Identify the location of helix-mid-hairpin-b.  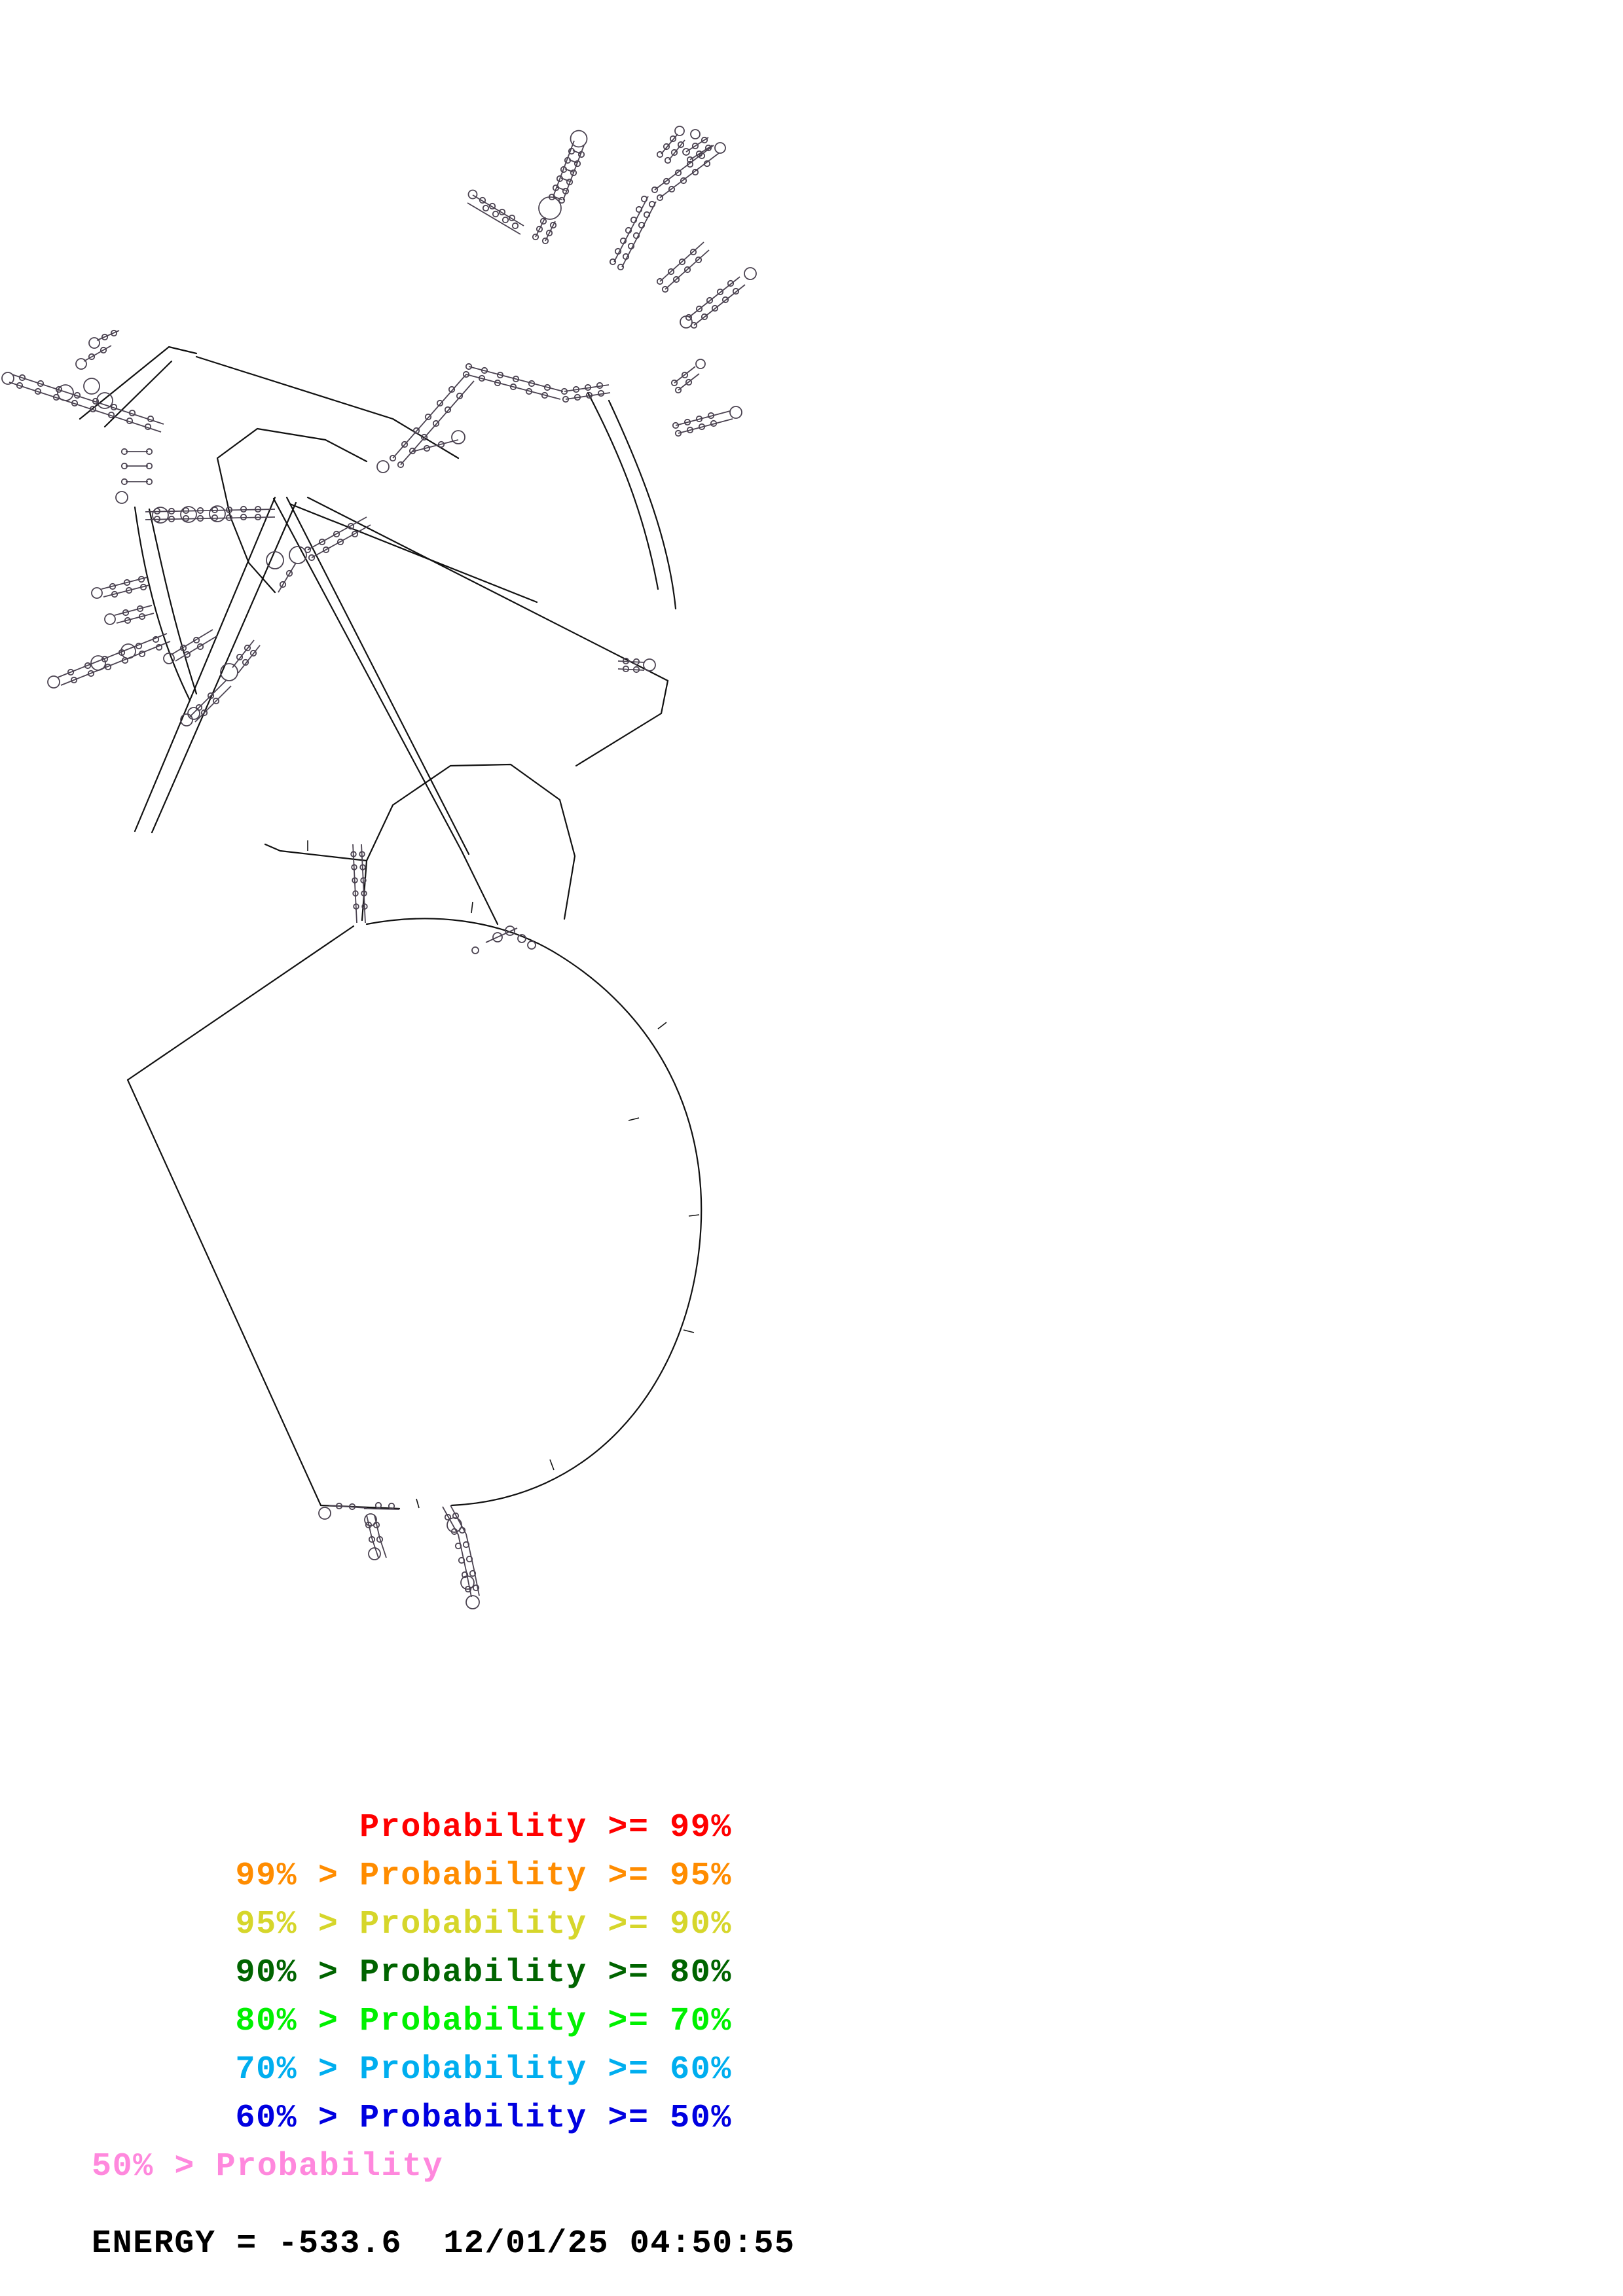
(240, 660).